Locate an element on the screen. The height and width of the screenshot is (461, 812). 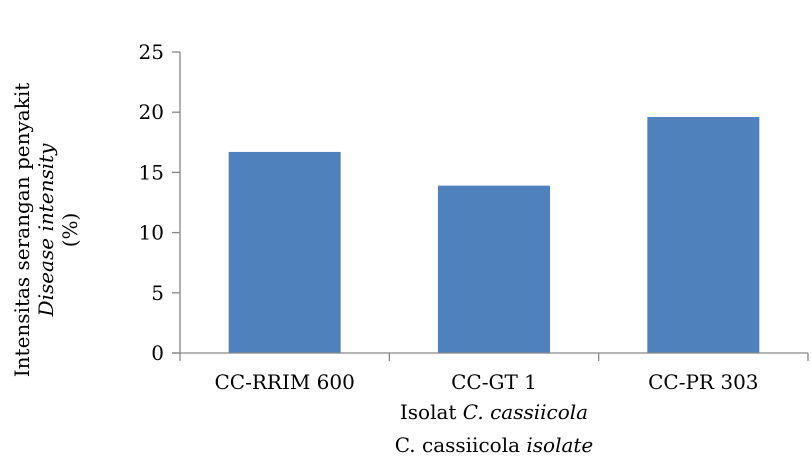
y-axis-title-line-1: Intensitas serangan penyakit is located at coordinates (22, 230).